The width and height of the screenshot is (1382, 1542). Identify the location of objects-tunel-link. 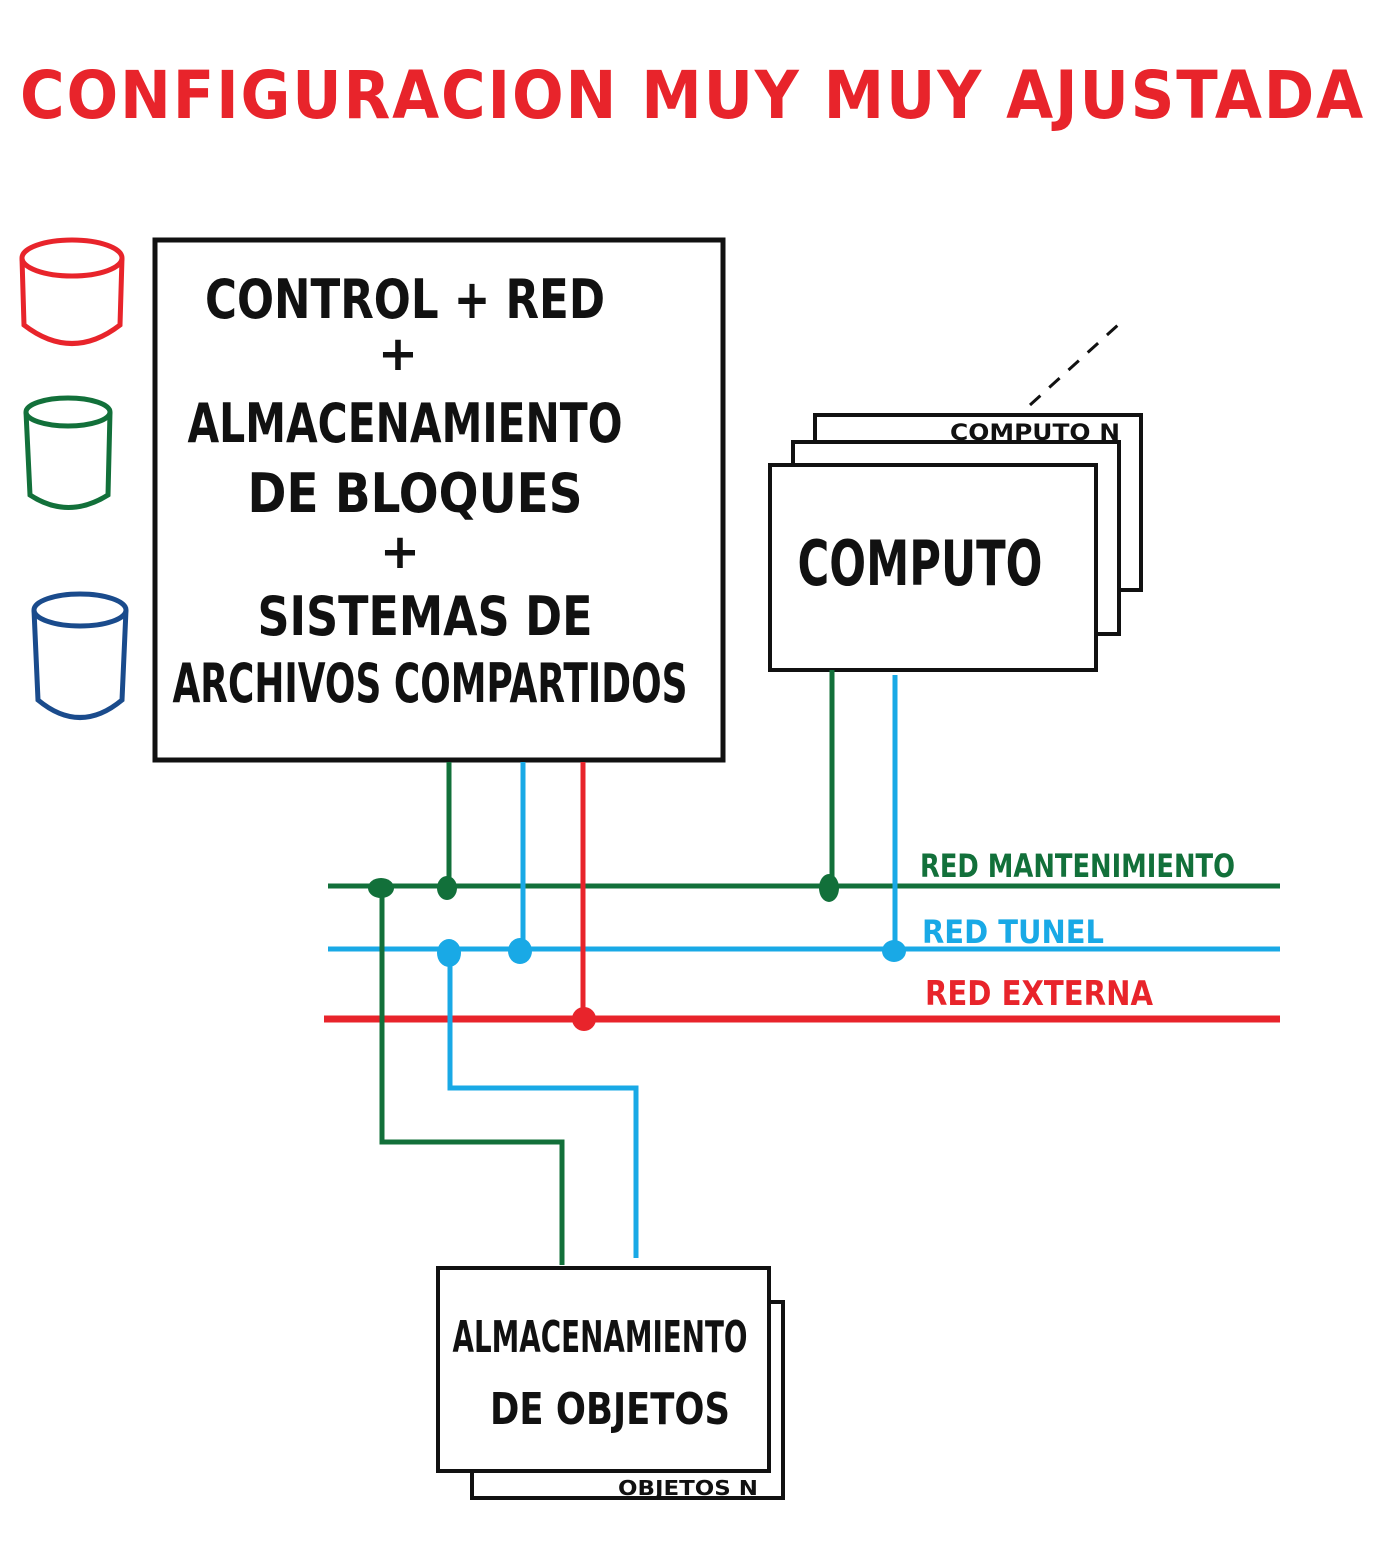
(543, 1103).